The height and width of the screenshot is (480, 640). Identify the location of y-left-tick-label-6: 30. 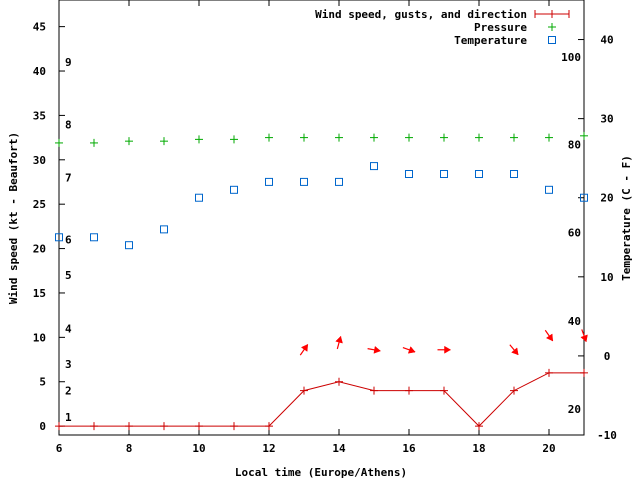
(39, 160).